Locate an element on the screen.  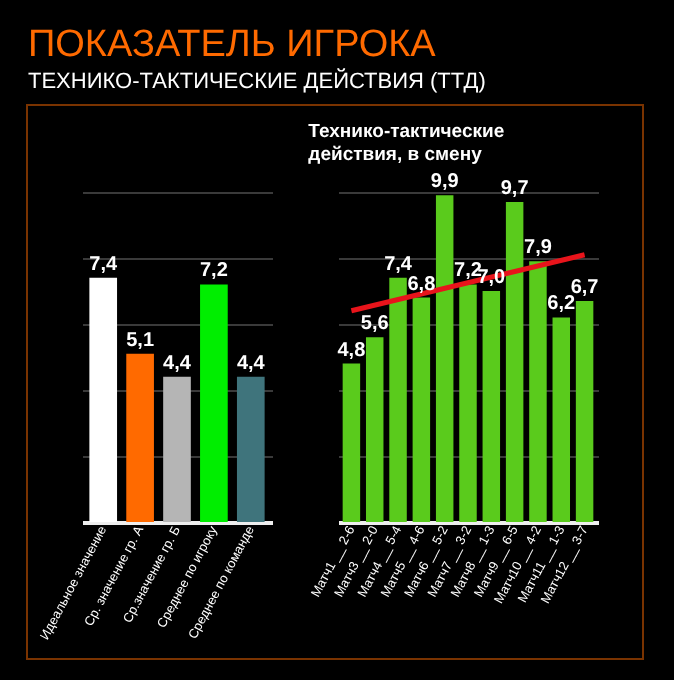
data-label: 9,7 is located at coordinates (515, 188).